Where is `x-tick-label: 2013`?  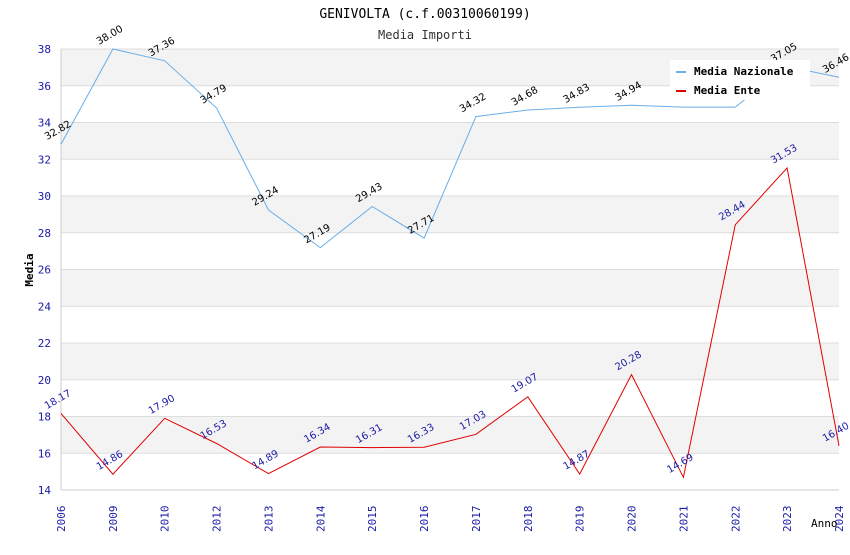
x-tick-label: 2013 is located at coordinates (268, 519).